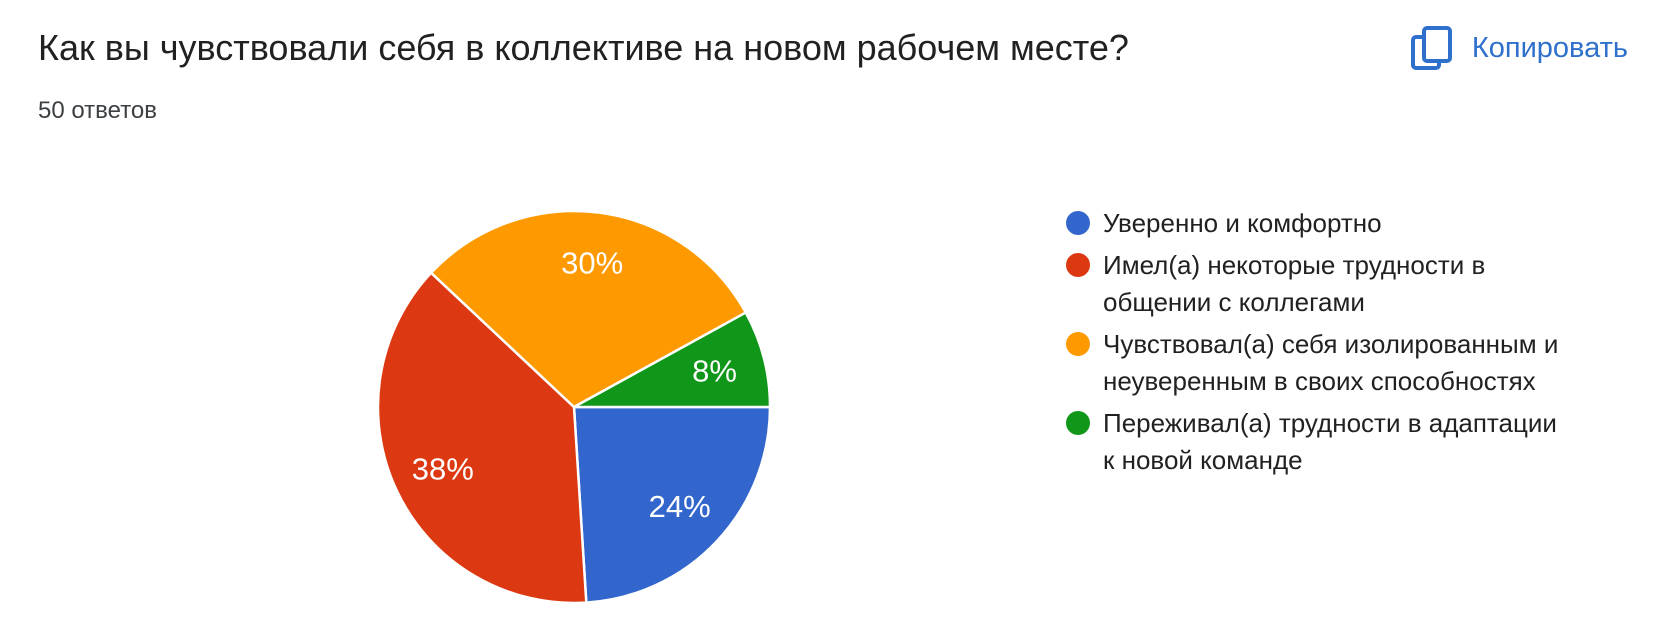 The image size is (1654, 621). I want to click on pie-slice-label-3: 8%, so click(714, 370).